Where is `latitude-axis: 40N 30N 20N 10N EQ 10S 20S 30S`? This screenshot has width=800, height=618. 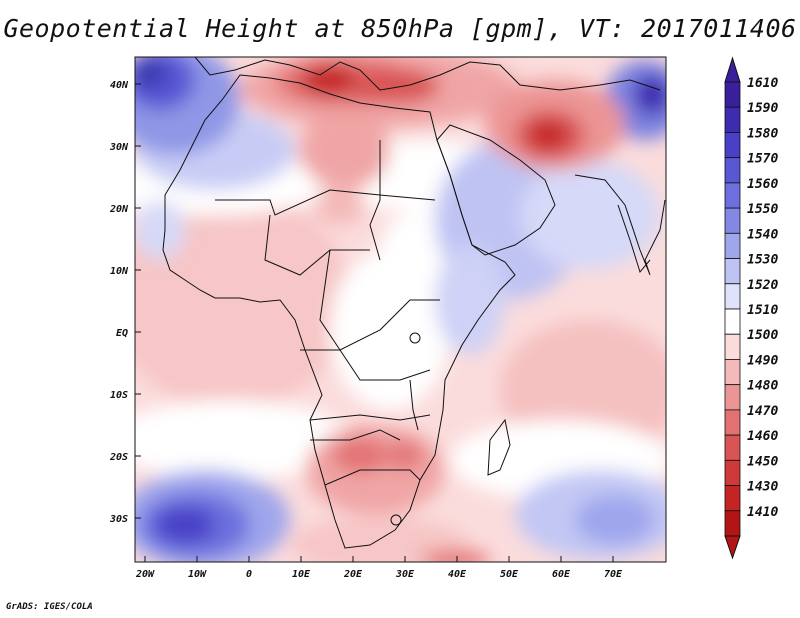 latitude-axis: 40N 30N 20N 10N EQ 10S 20S 30S is located at coordinates (125, 302).